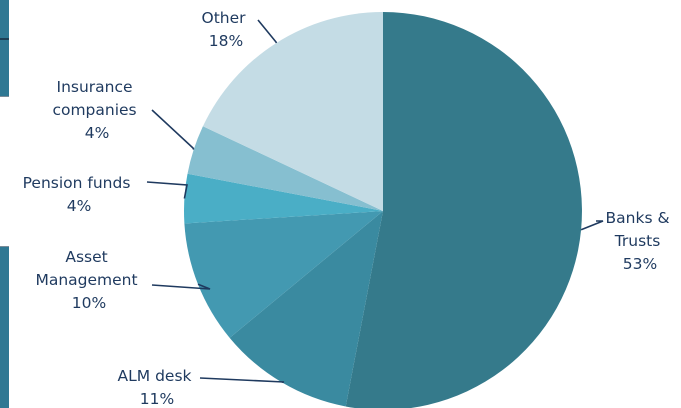 This screenshot has width=681, height=408. I want to click on leader-line-alm-desk, so click(242, 380).